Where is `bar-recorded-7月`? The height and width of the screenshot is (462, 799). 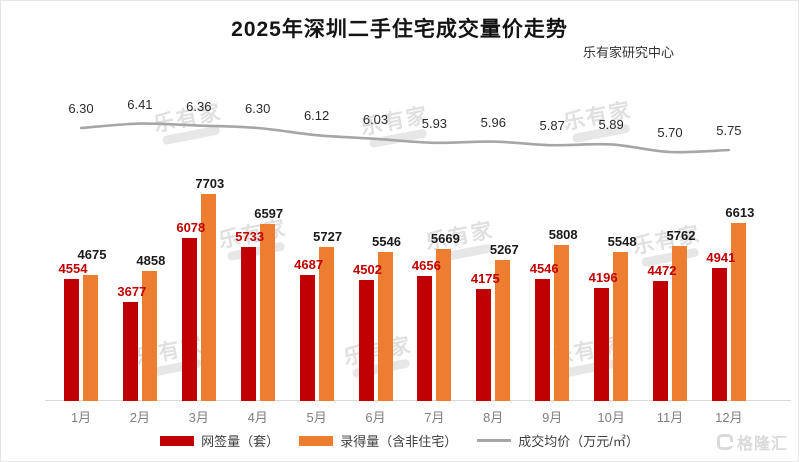 bar-recorded-7月 is located at coordinates (444, 324).